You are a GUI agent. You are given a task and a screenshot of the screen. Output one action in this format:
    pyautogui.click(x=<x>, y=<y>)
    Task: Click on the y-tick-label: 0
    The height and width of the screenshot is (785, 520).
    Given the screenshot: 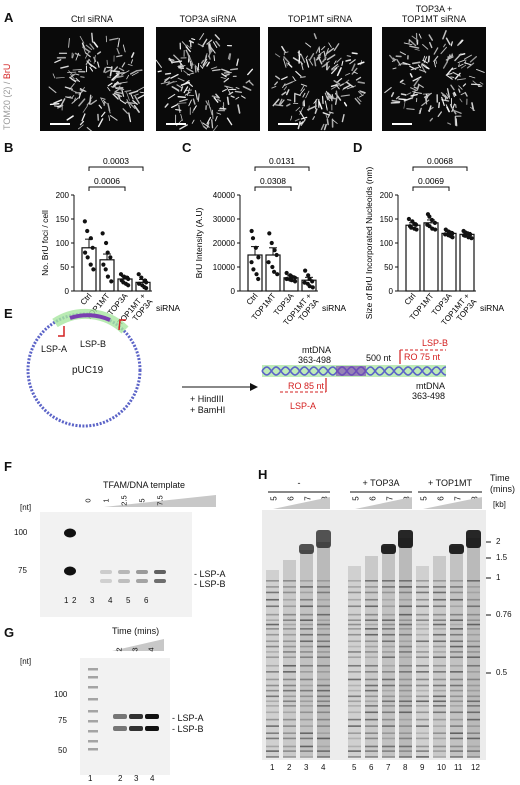 What is the action you would take?
    pyautogui.click(x=391, y=291)
    